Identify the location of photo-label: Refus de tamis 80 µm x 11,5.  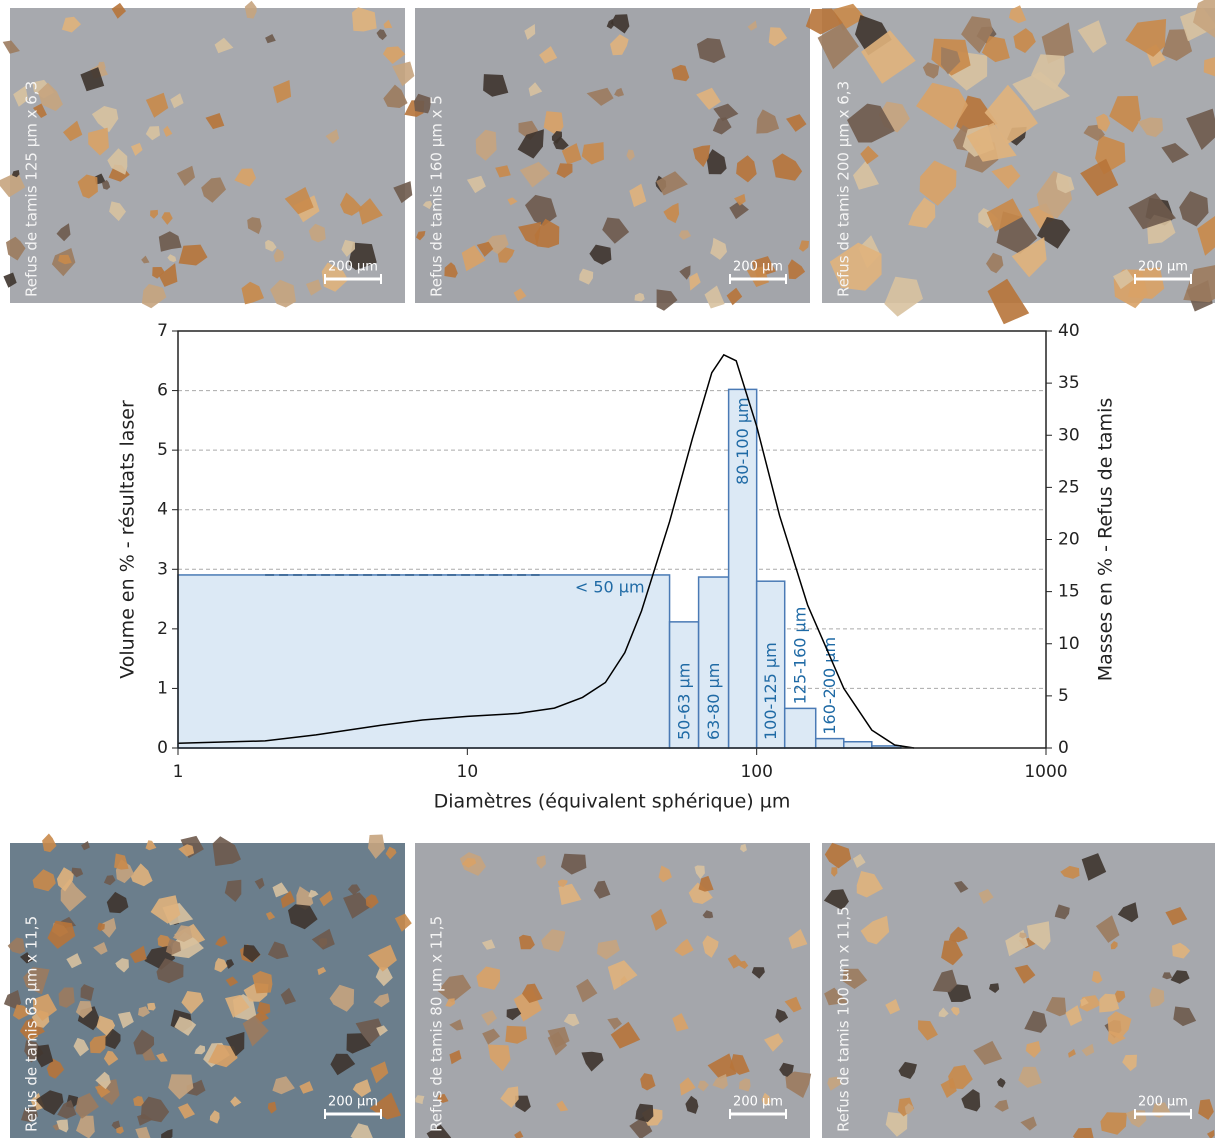
(437, 1024).